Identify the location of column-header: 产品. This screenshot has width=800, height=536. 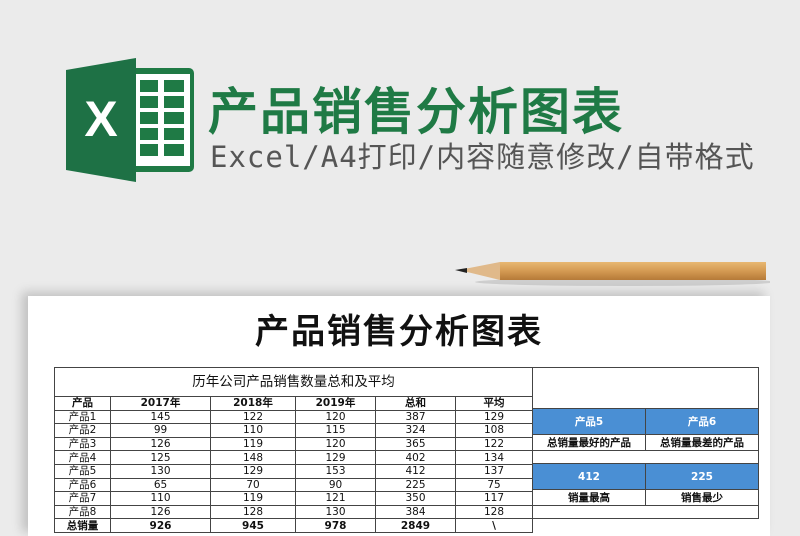
(82, 403).